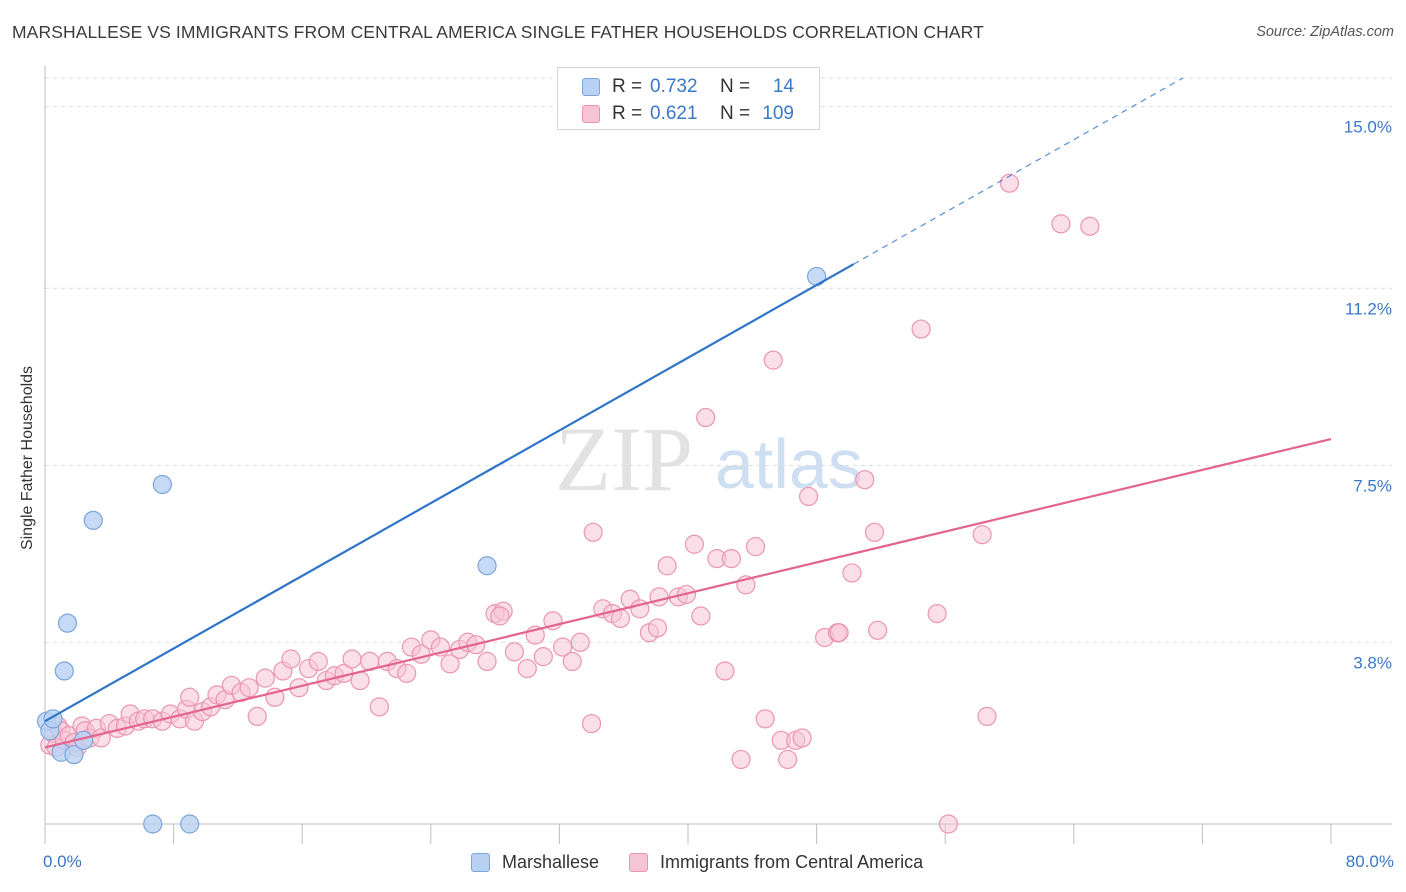  I want to click on legend-label-immigrants: Immigrants from Central America, so click(792, 862).